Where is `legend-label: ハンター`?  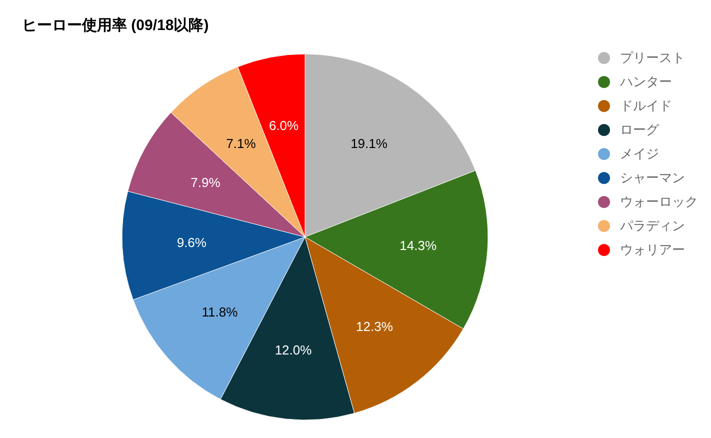
legend-label: ハンター is located at coordinates (646, 82).